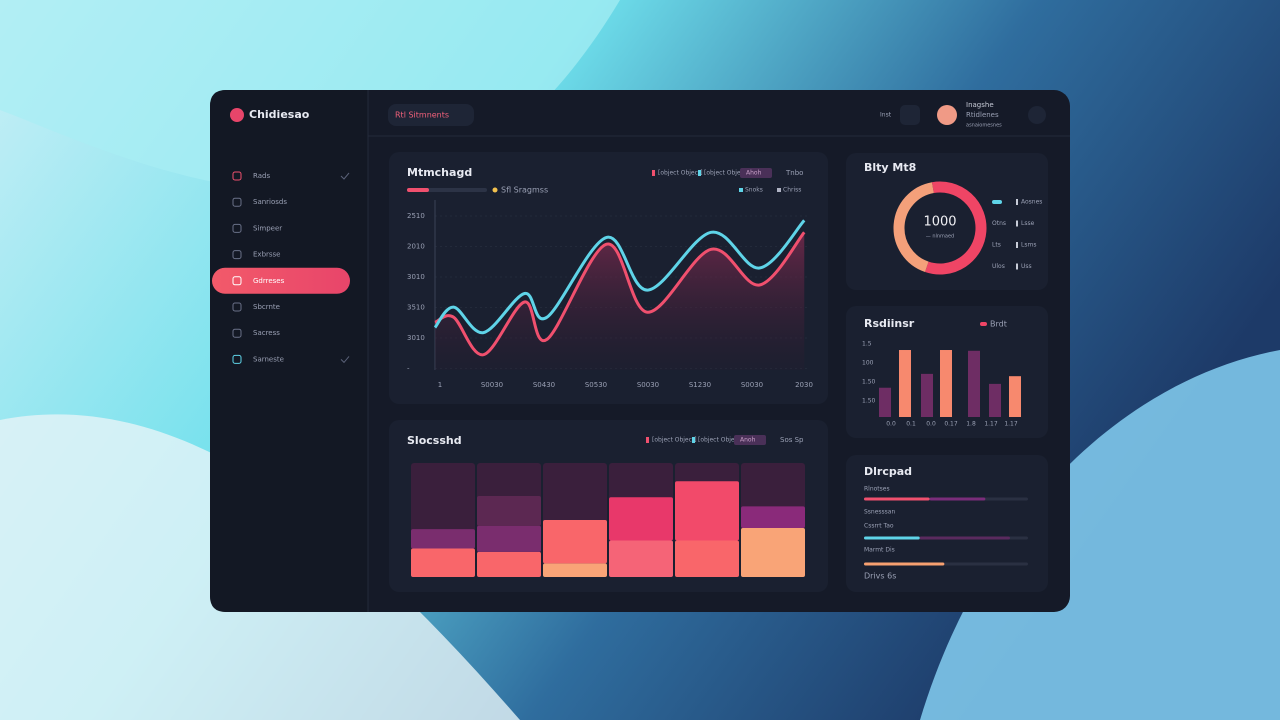 This screenshot has height=720, width=1280. Describe the element at coordinates (982, 115) in the screenshot. I see `user-role: Rtidlenes` at that location.